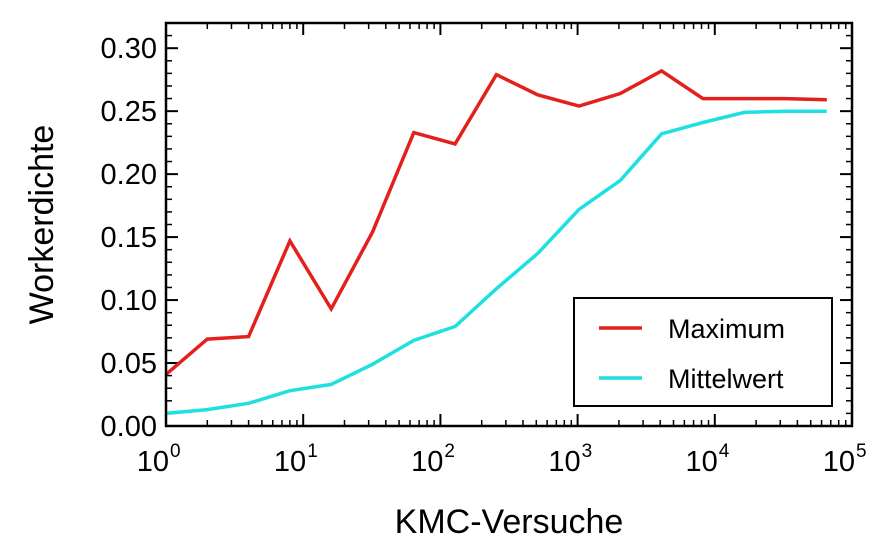 This screenshot has height=545, width=882. Describe the element at coordinates (449, 451) in the screenshot. I see `x-tick-exponent: 2` at that location.